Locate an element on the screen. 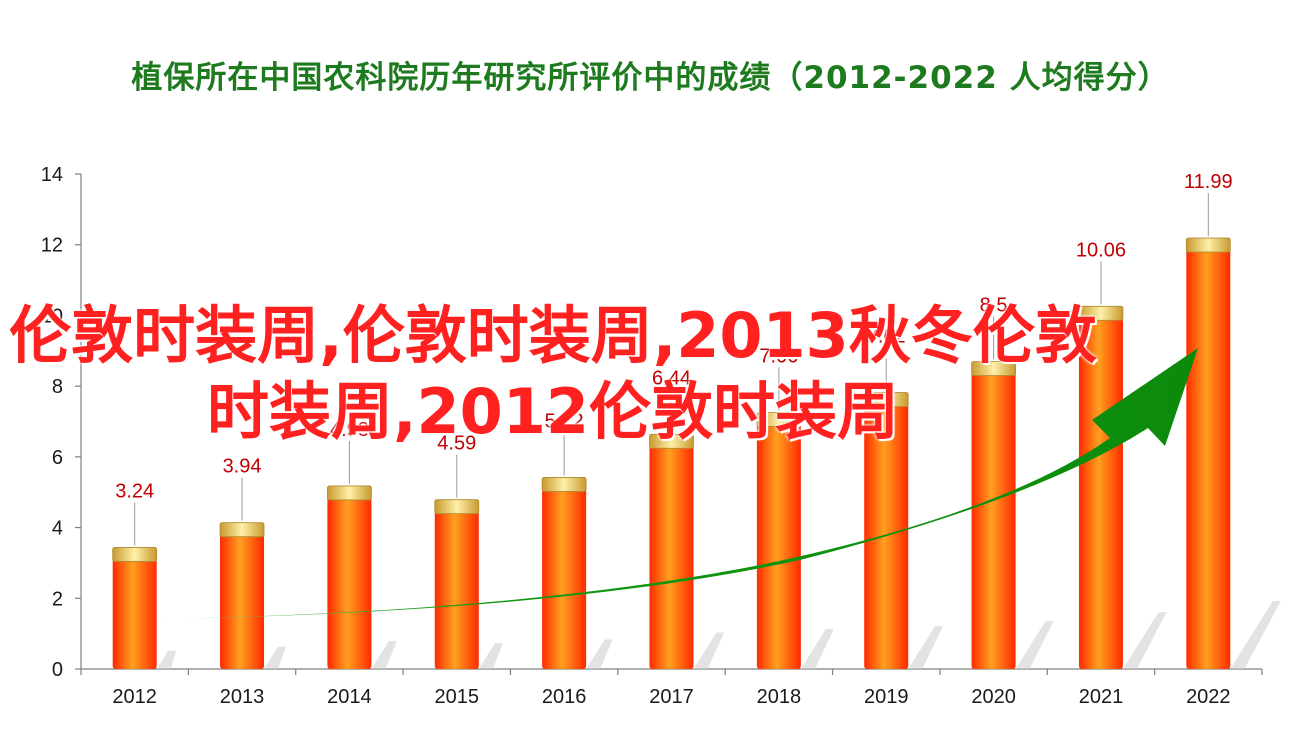  y-tick-label: 2 is located at coordinates (57, 599).